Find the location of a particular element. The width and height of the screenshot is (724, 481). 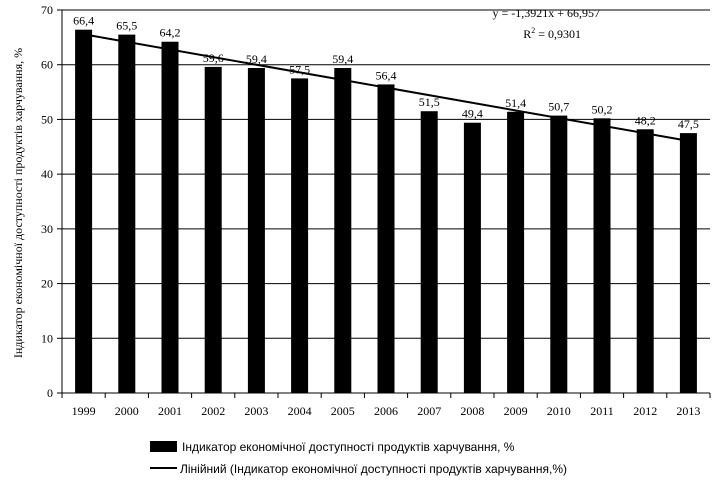

x-tick-label-2013: 2013 is located at coordinates (688, 411).